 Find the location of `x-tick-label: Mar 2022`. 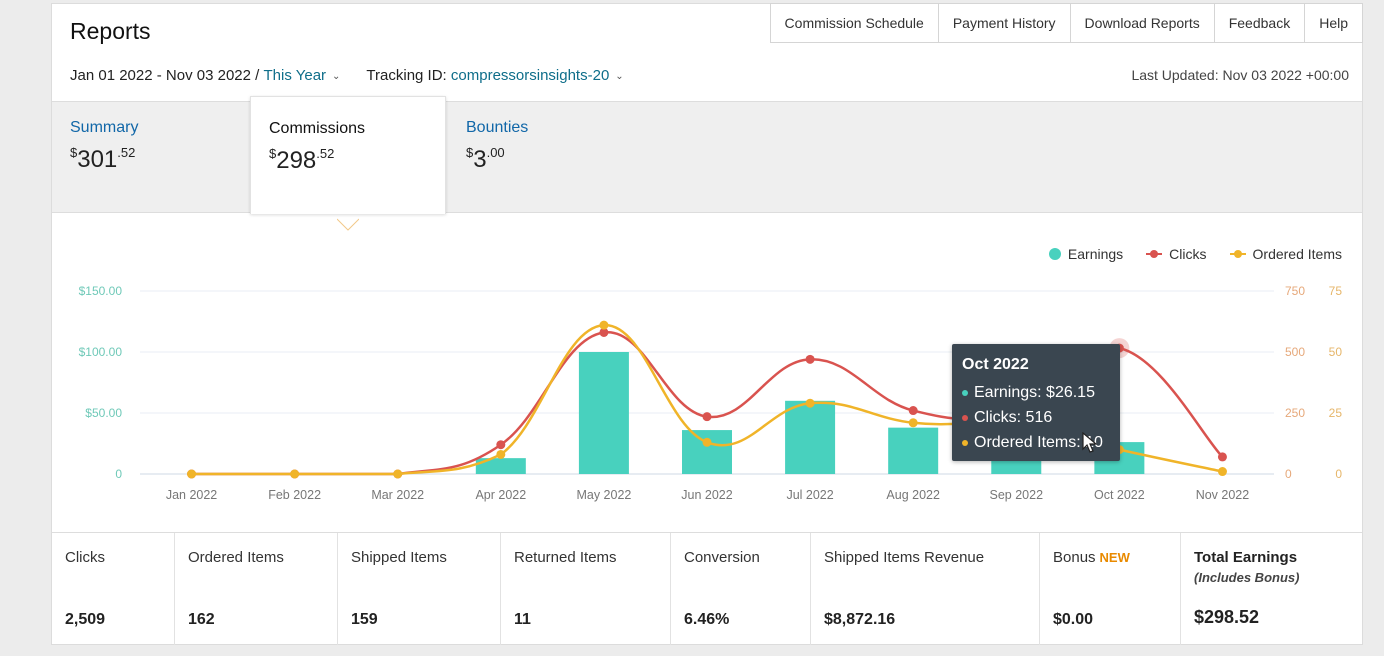

x-tick-label: Mar 2022 is located at coordinates (397, 495).